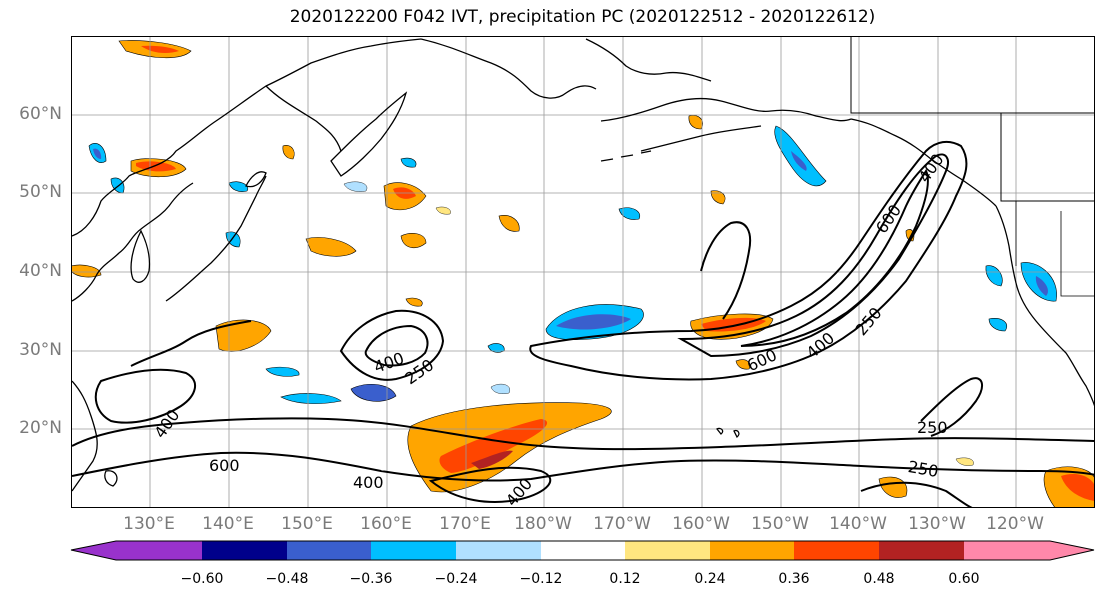  I want to click on colorbar-tick-label: −0.60, so click(202, 579).